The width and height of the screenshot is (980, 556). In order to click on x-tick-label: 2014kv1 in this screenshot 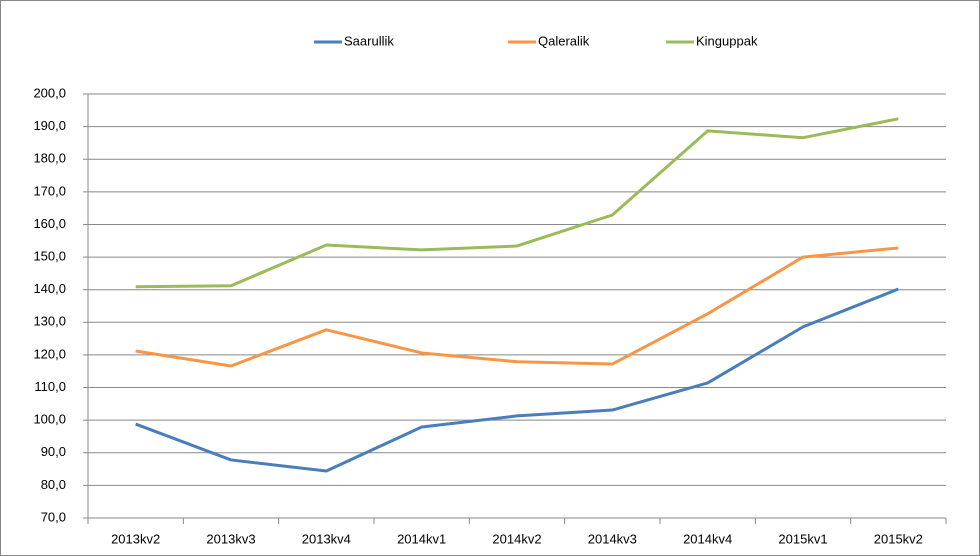, I will do `click(421, 538)`.